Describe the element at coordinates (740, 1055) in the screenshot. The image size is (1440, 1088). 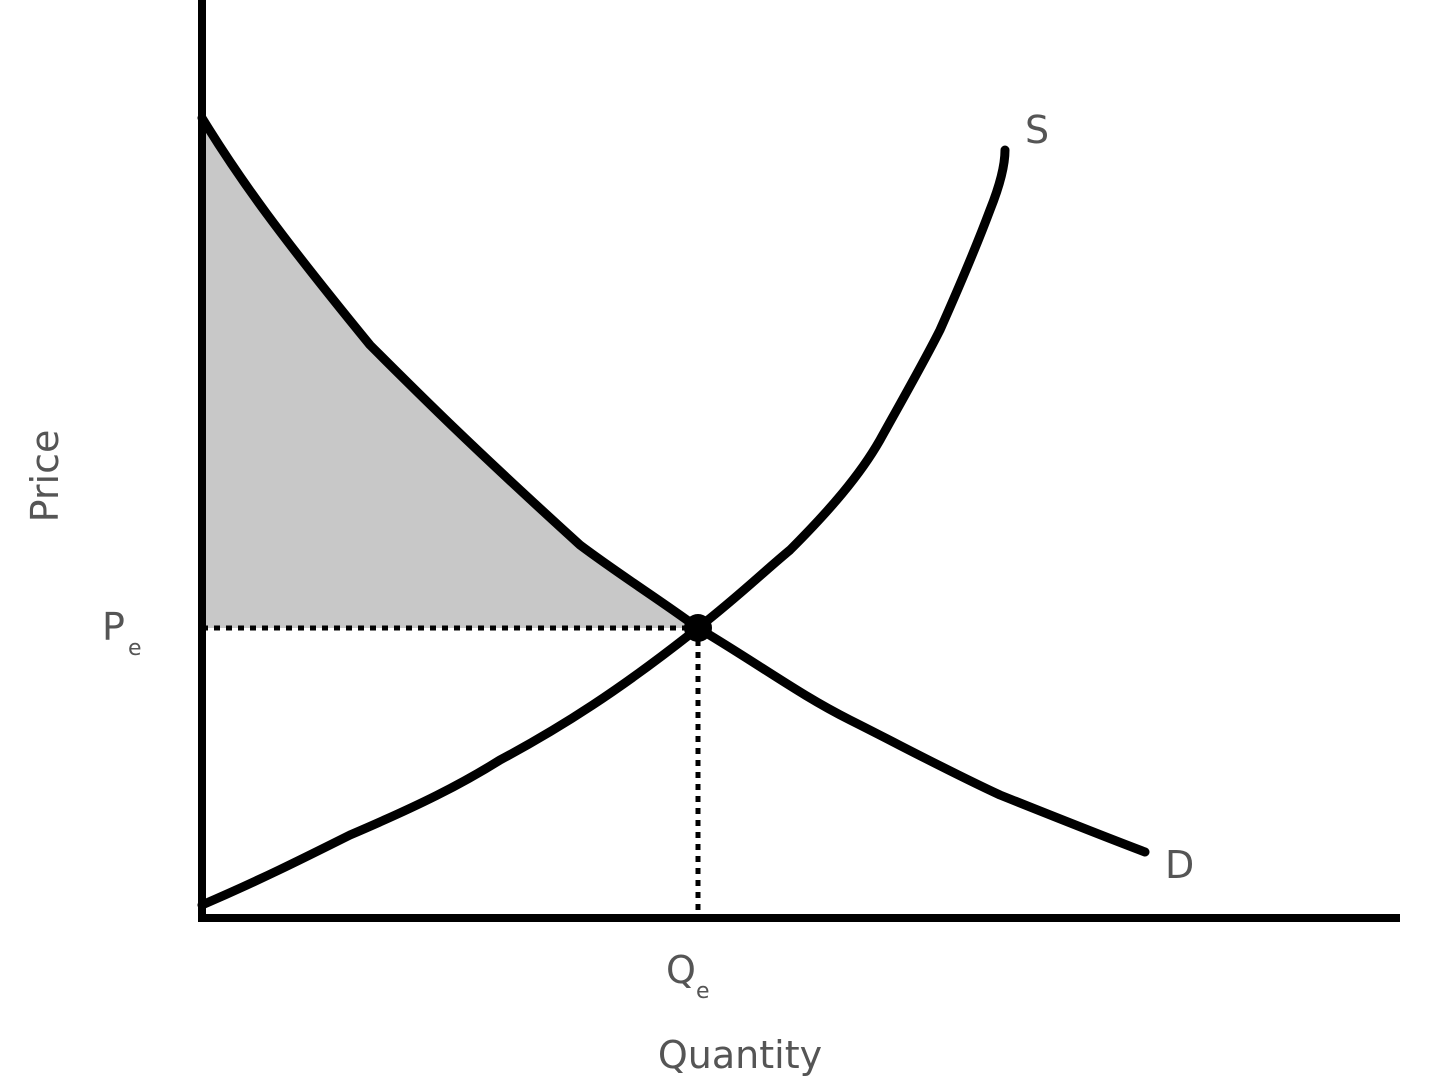
I see `x-axis-label: Quantity` at that location.